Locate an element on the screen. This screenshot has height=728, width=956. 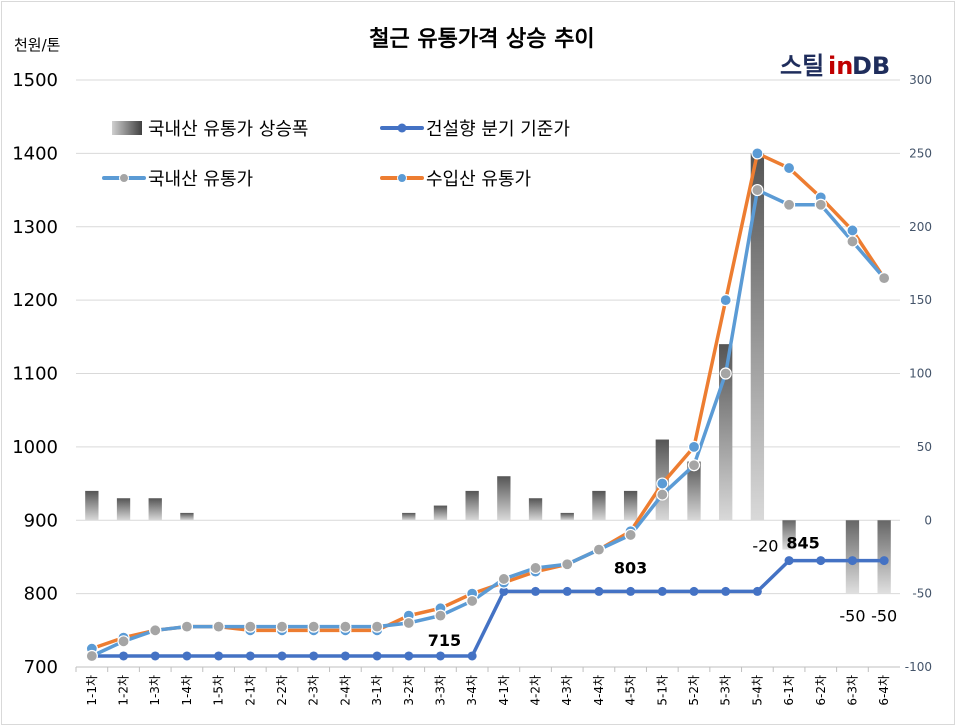
x-tick-label: 2-4차 is located at coordinates (345, 690).